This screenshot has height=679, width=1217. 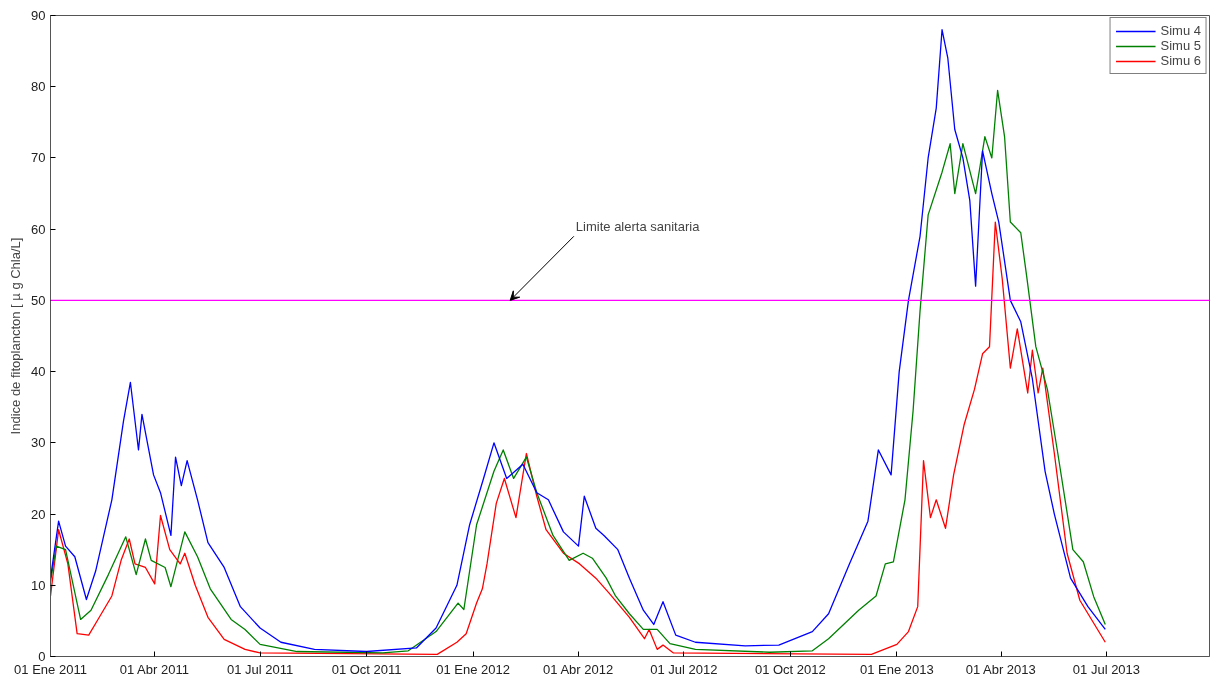 I want to click on x-tick-label: 01 Jul 2012, so click(x=684, y=669).